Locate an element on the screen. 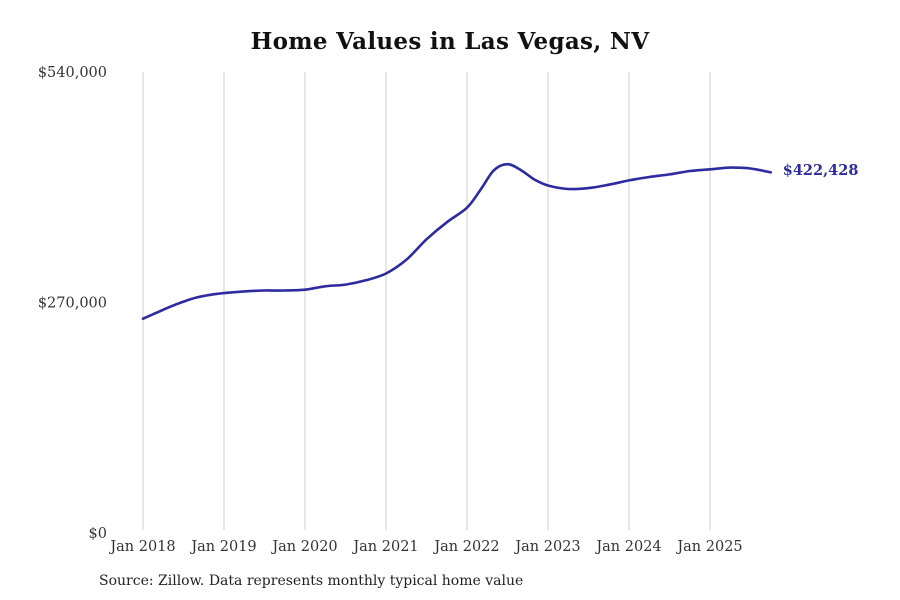 This screenshot has height=600, width=900. x-axis-tick-label: Jan 2024 is located at coordinates (627, 547).